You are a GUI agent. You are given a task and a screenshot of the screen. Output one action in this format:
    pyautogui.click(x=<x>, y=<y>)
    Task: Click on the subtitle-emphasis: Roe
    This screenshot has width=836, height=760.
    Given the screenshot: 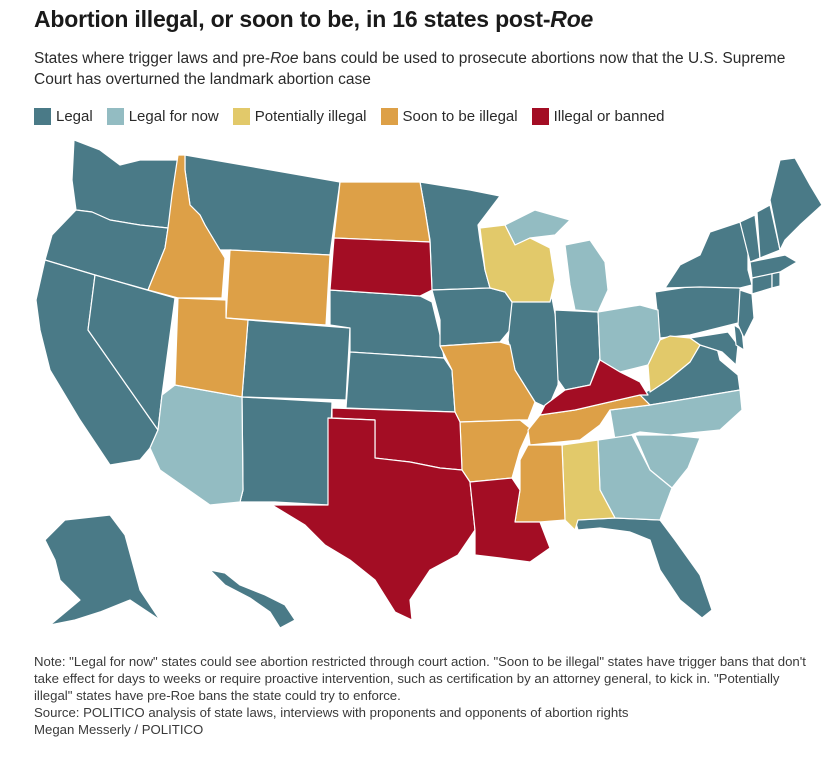 What is the action you would take?
    pyautogui.click(x=284, y=58)
    